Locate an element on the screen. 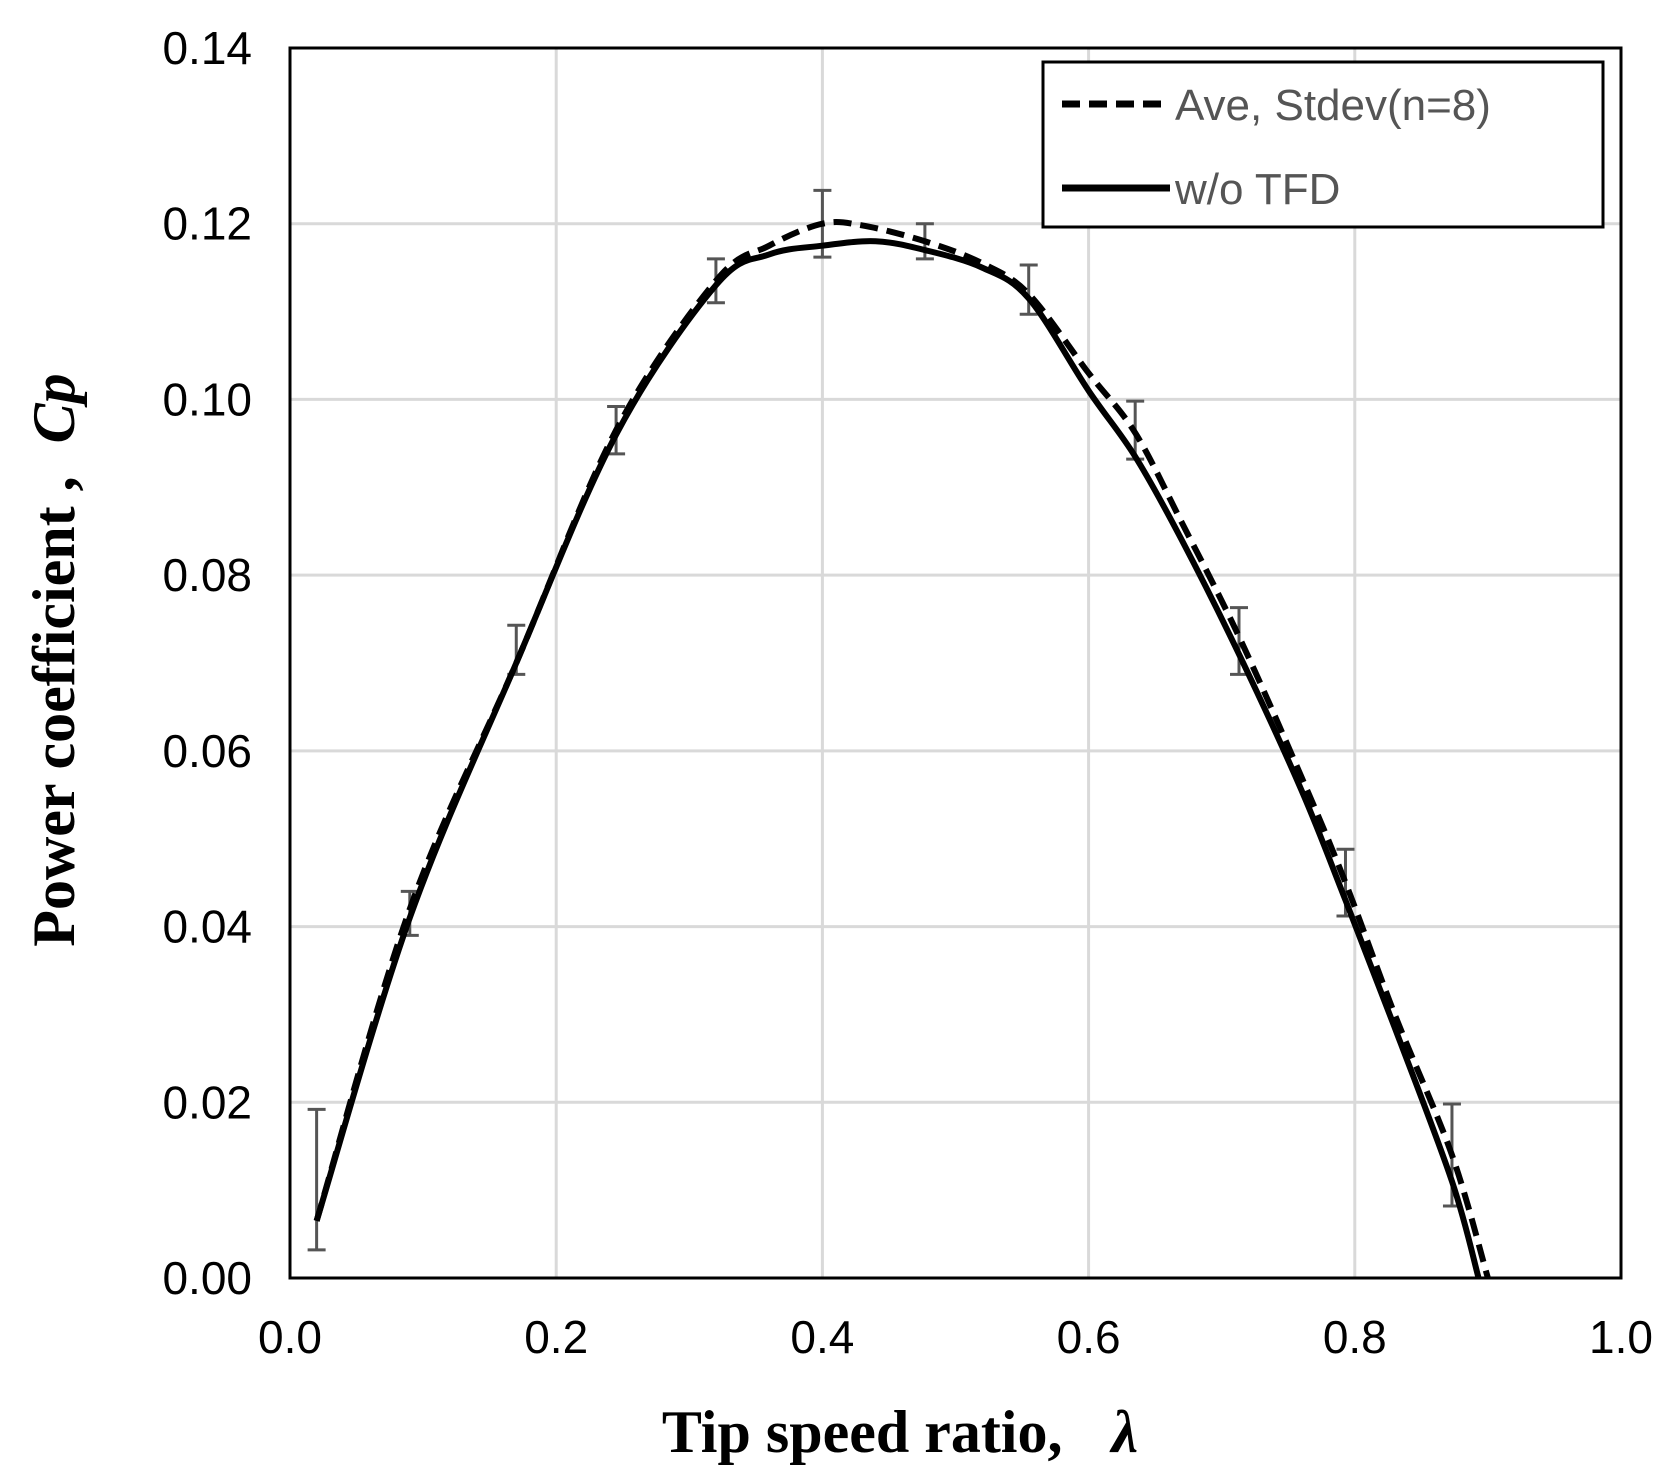  legend-label-ave: Ave, Stdev(n=8) is located at coordinates (1333, 105).